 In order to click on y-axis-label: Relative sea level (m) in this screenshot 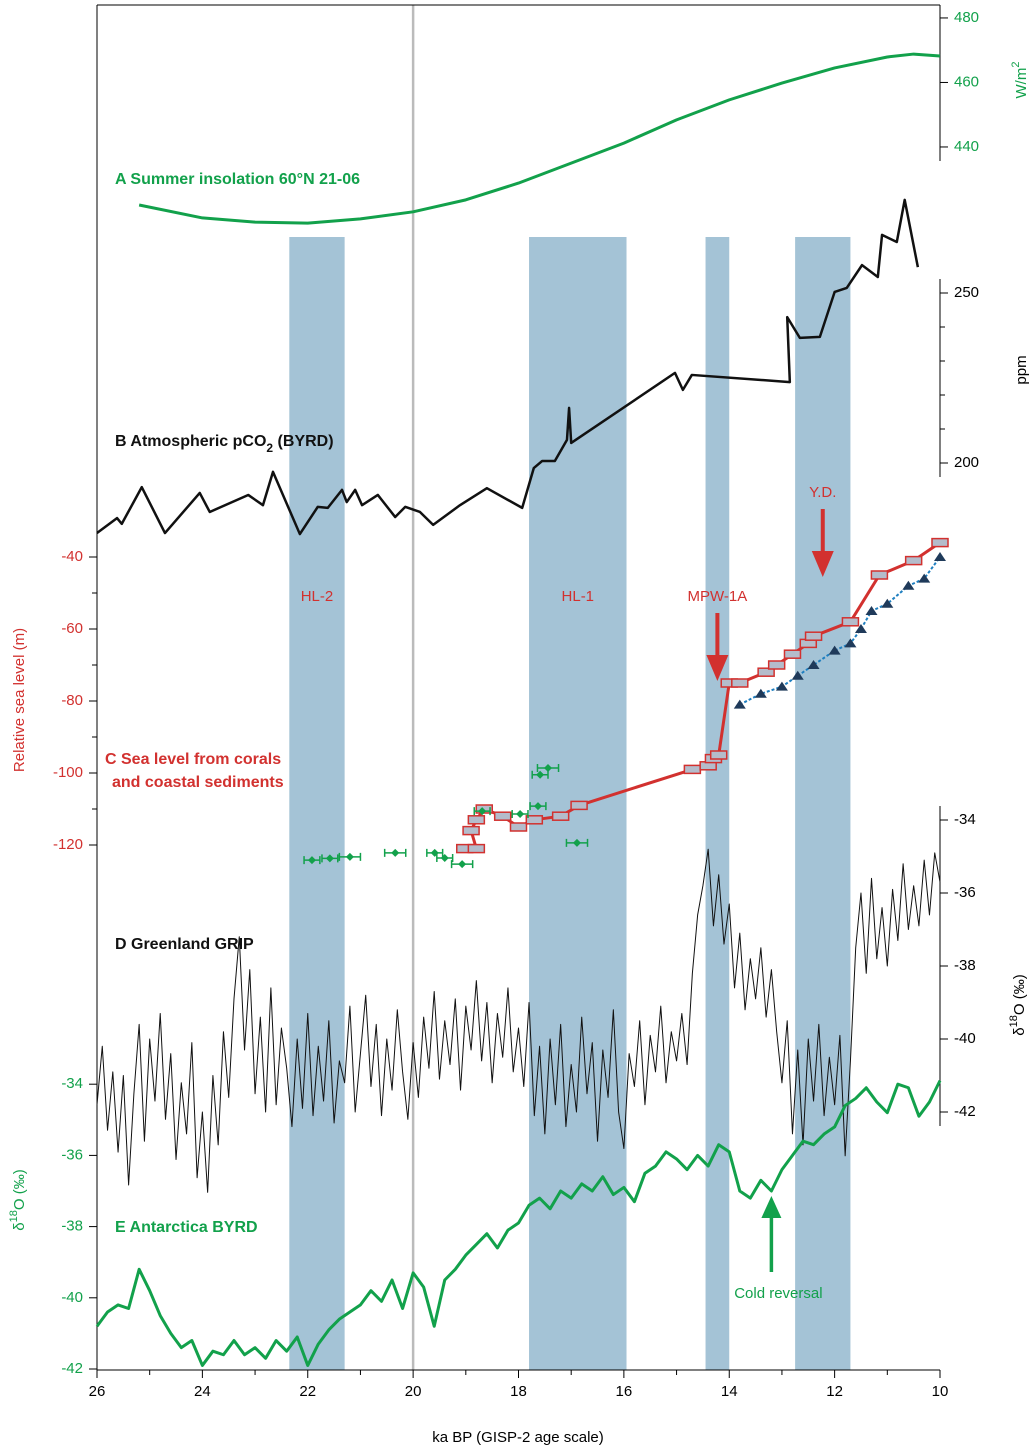, I will do `click(19, 700)`.